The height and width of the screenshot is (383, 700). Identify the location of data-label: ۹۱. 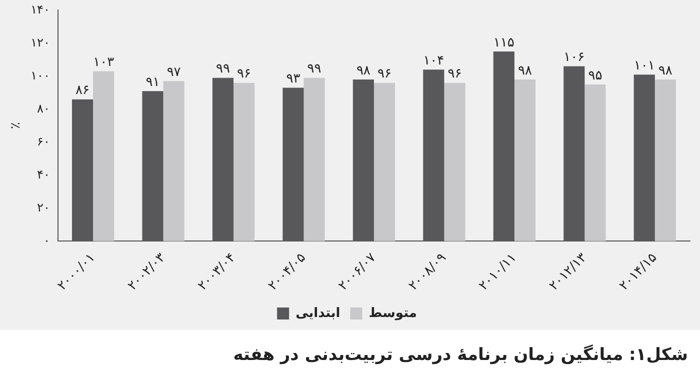
(153, 82).